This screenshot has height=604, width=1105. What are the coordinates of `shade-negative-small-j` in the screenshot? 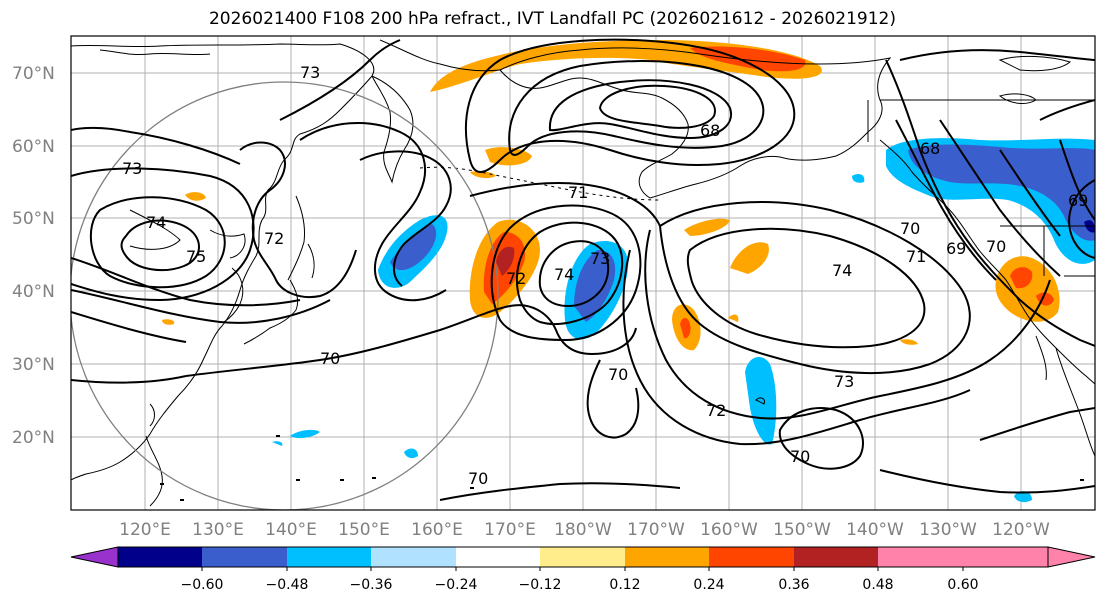 It's located at (858, 178).